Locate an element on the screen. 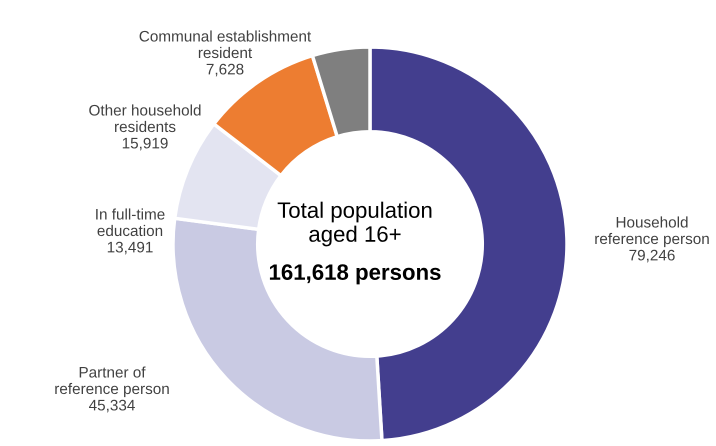  slice-label: Other household residents is located at coordinates (144, 118).